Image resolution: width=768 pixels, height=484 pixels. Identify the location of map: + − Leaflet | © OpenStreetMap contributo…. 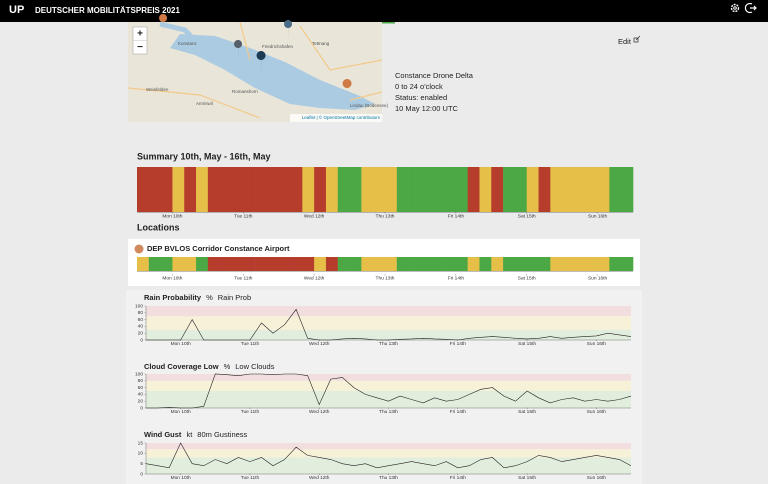
(255, 68).